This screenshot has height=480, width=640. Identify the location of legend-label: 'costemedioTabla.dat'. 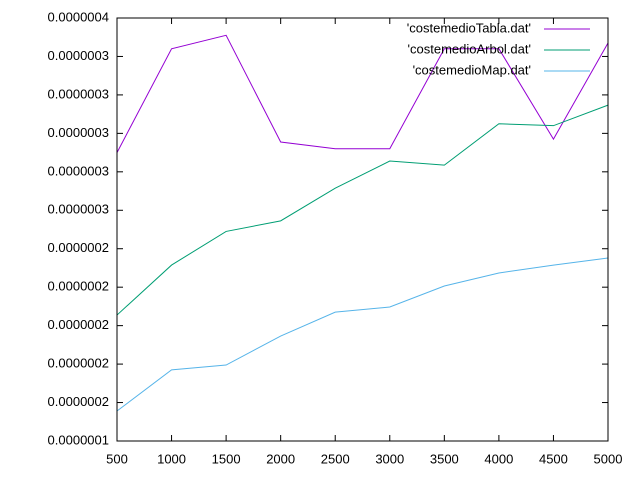
(469, 27).